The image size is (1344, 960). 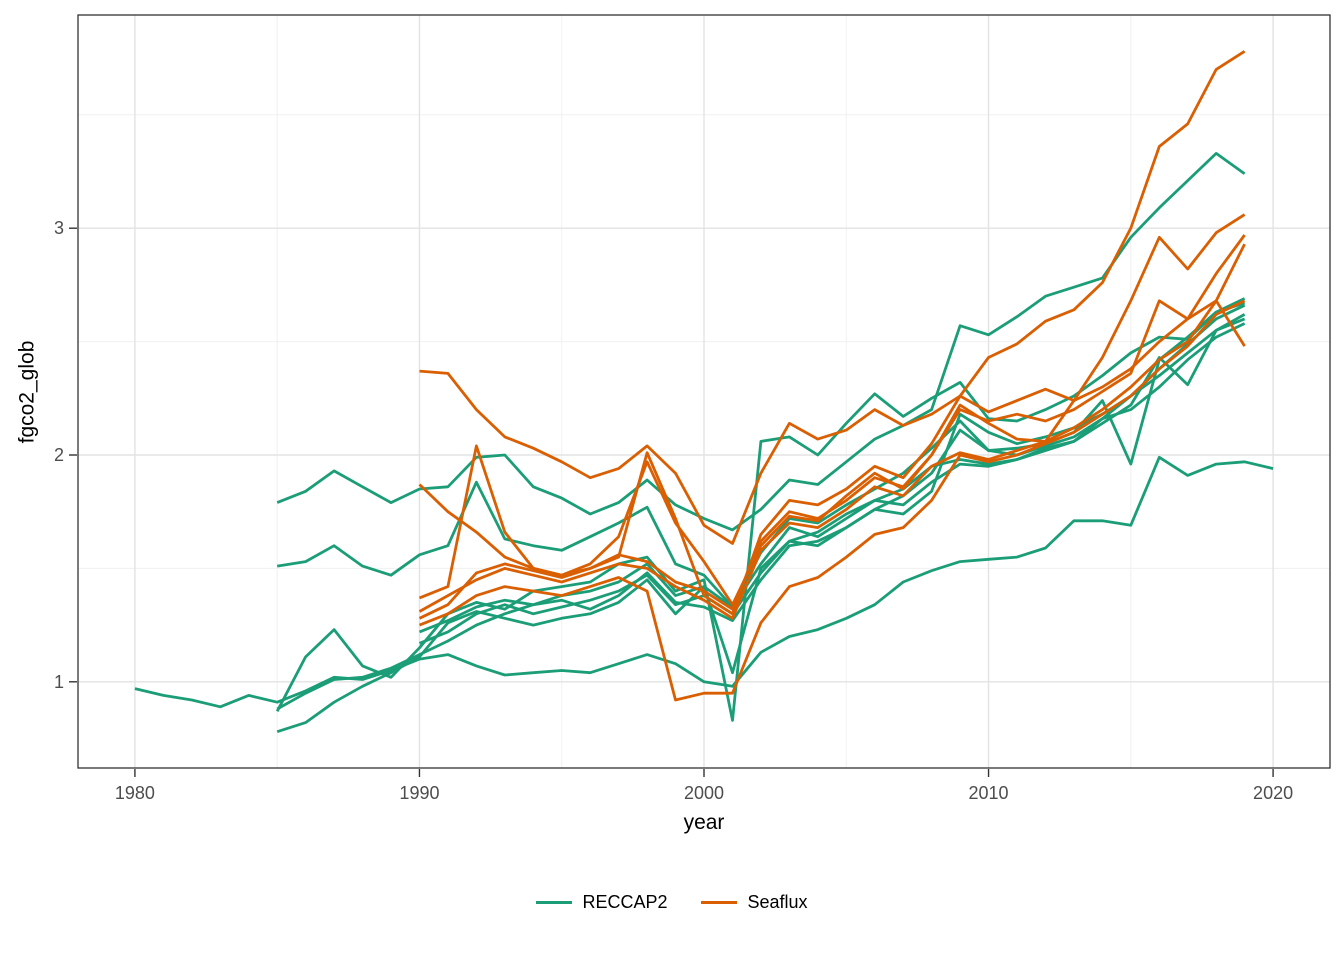 What do you see at coordinates (58, 455) in the screenshot?
I see `y-tick-label-2: 2` at bounding box center [58, 455].